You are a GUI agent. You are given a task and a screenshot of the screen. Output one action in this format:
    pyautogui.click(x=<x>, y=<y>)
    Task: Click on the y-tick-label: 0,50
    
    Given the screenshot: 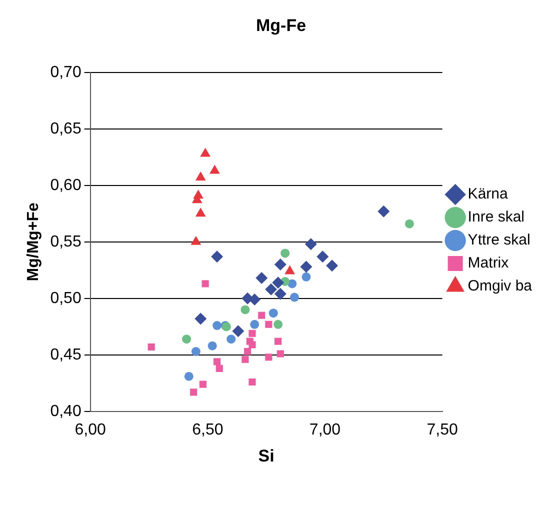 What is the action you would take?
    pyautogui.click(x=66, y=298)
    